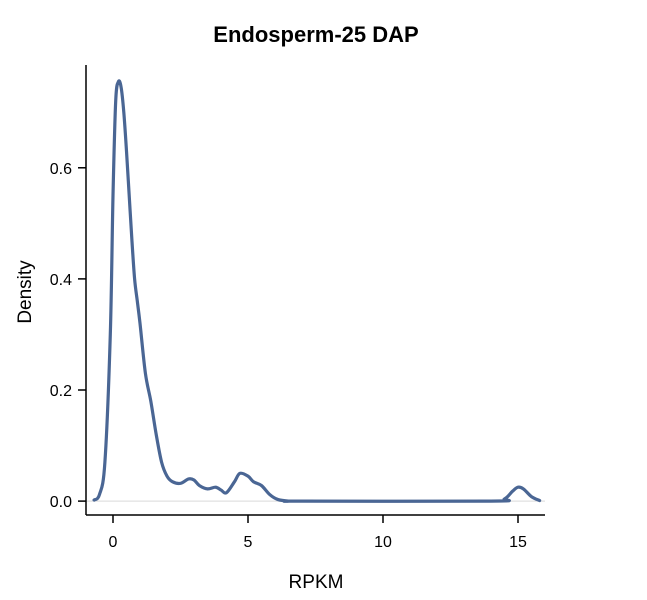 The height and width of the screenshot is (600, 647). I want to click on y-tick-label: 0.2, so click(61, 391).